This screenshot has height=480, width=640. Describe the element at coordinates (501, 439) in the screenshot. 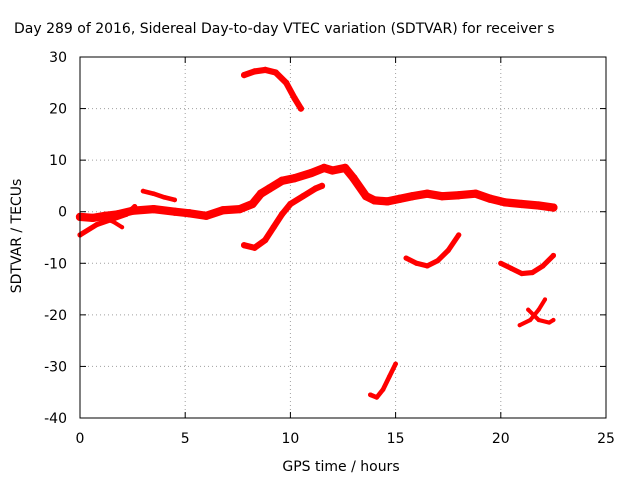

I see `x-tick-label: 20` at that location.